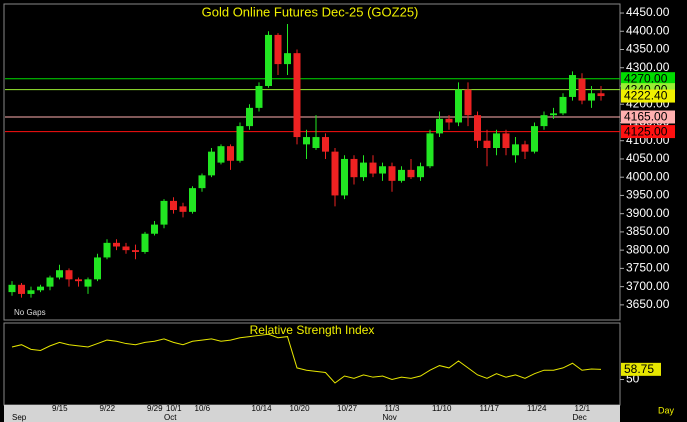 The width and height of the screenshot is (687, 422). Describe the element at coordinates (262, 408) in the screenshot. I see `x-tick-label: 10/14` at that location.